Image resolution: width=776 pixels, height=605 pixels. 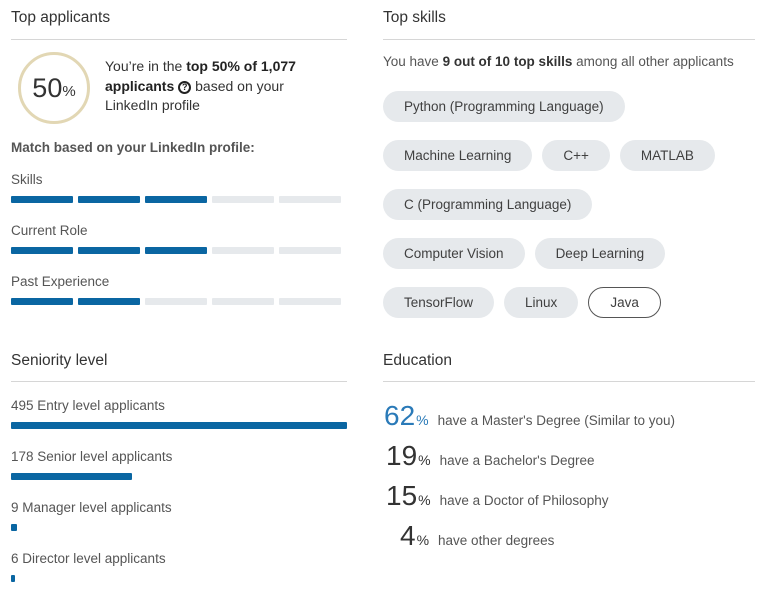 I want to click on seniority-label-entry: 495 Entry level applicants, so click(x=88, y=405).